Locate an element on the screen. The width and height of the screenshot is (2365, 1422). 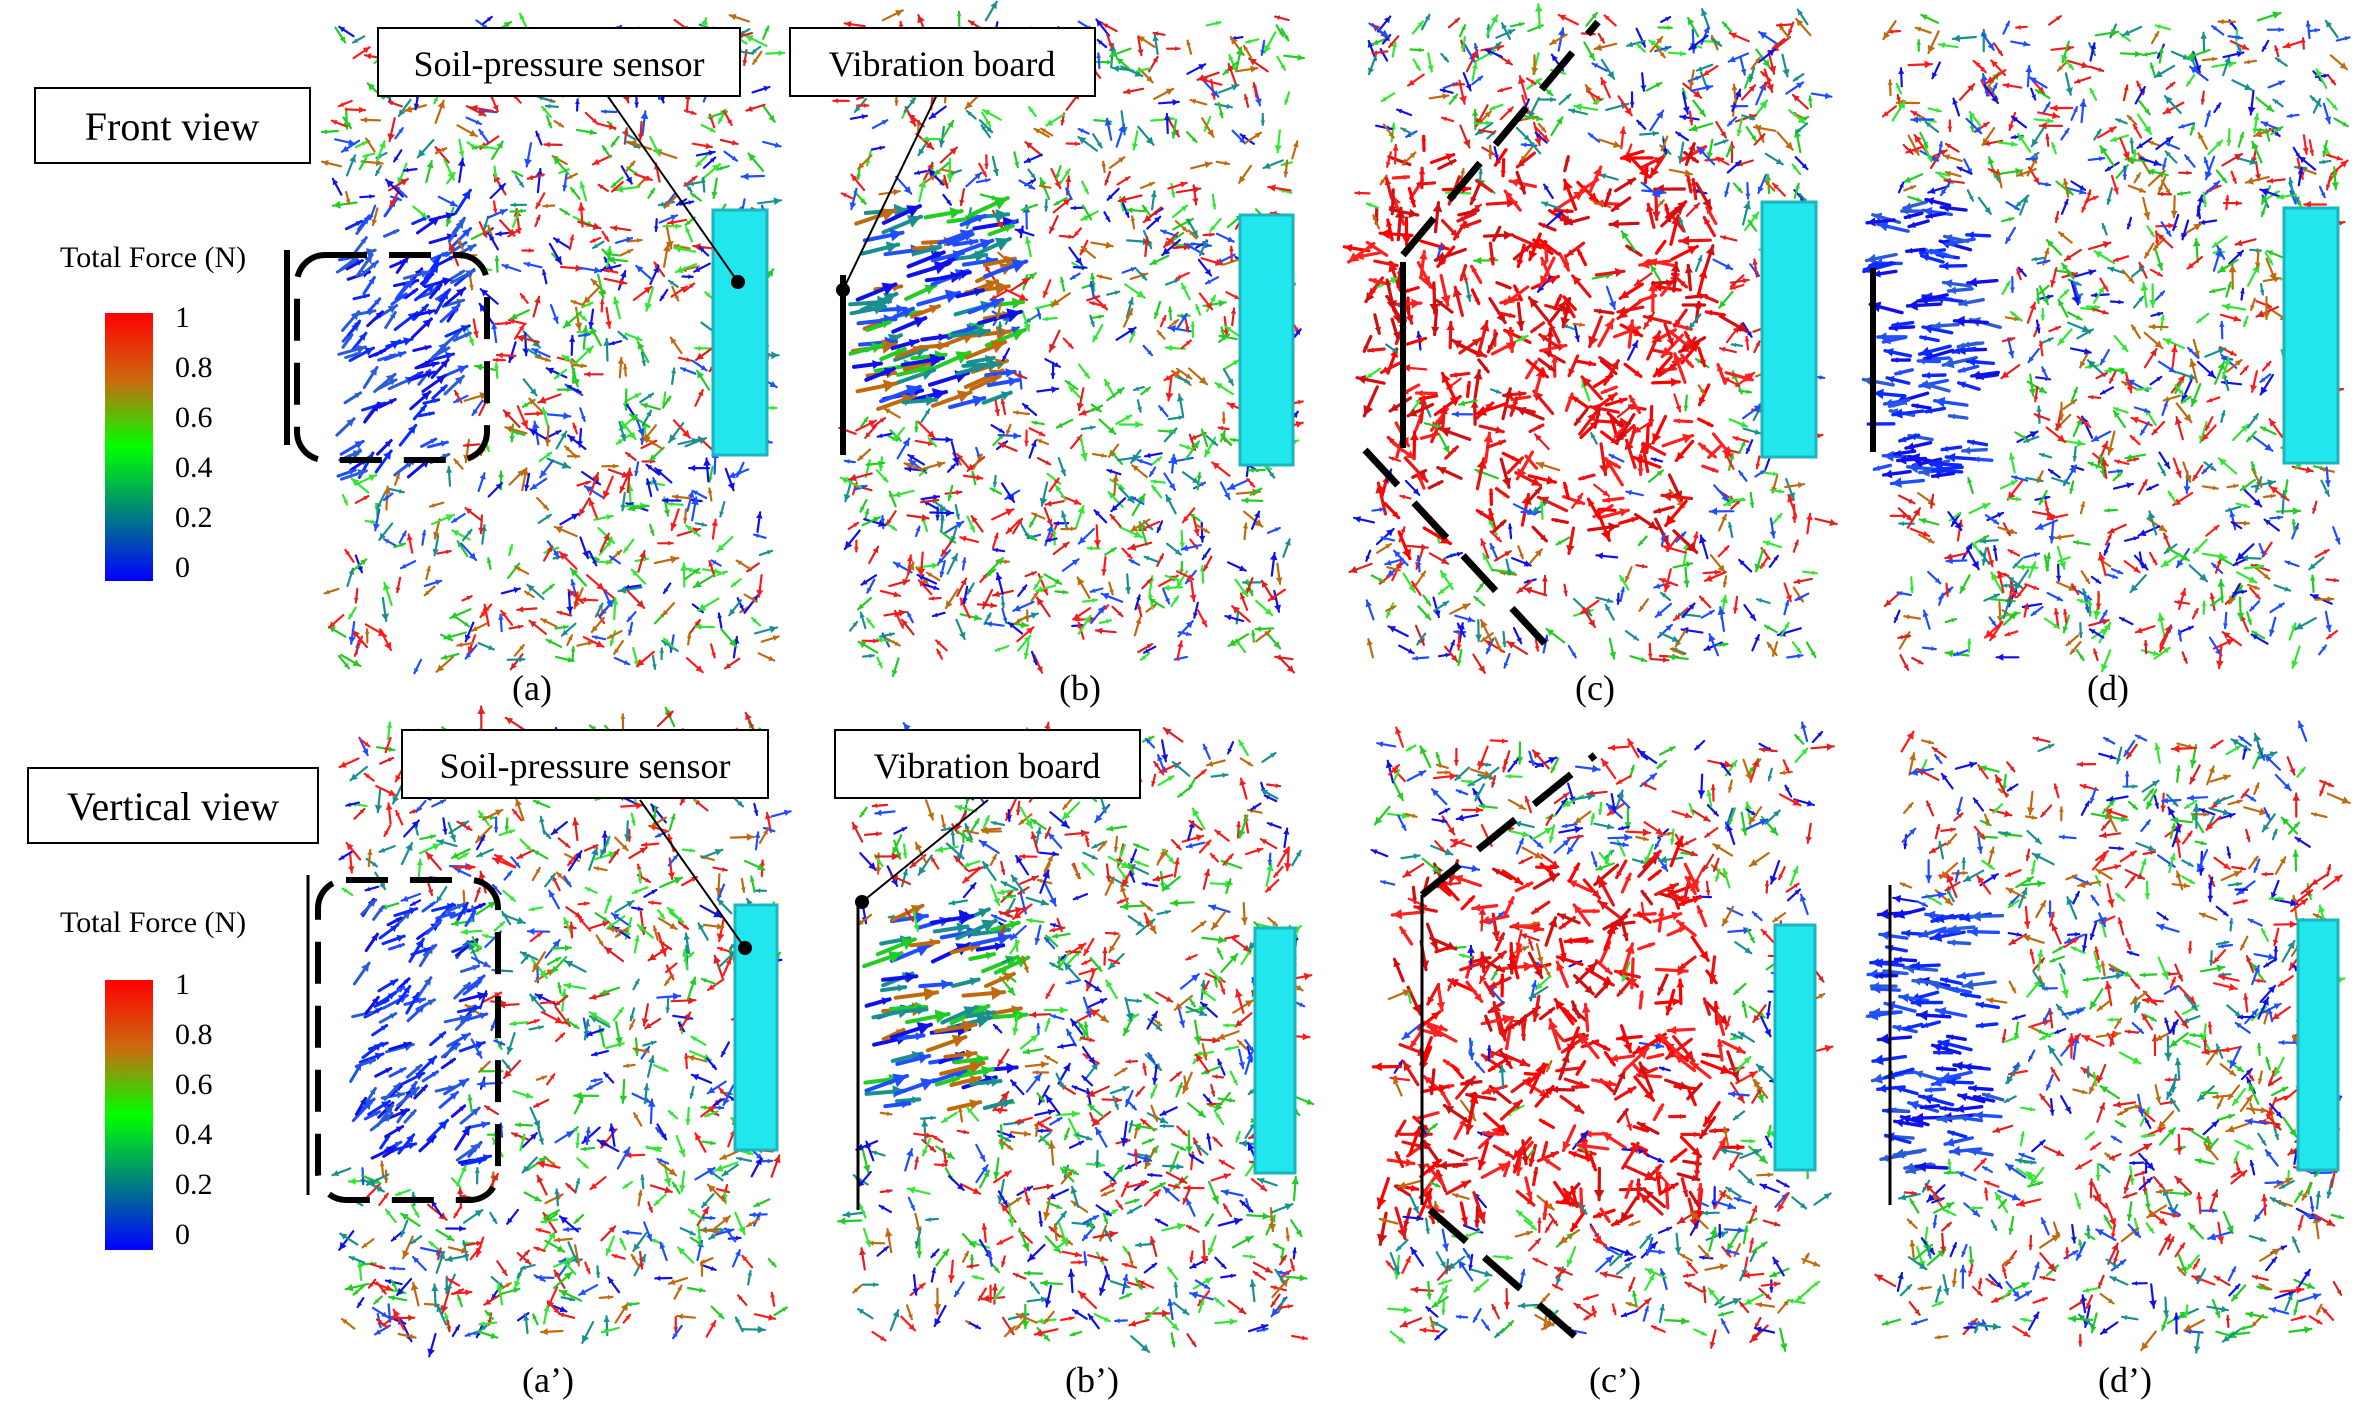
panel-caption: (c’) is located at coordinates (1615, 1380).